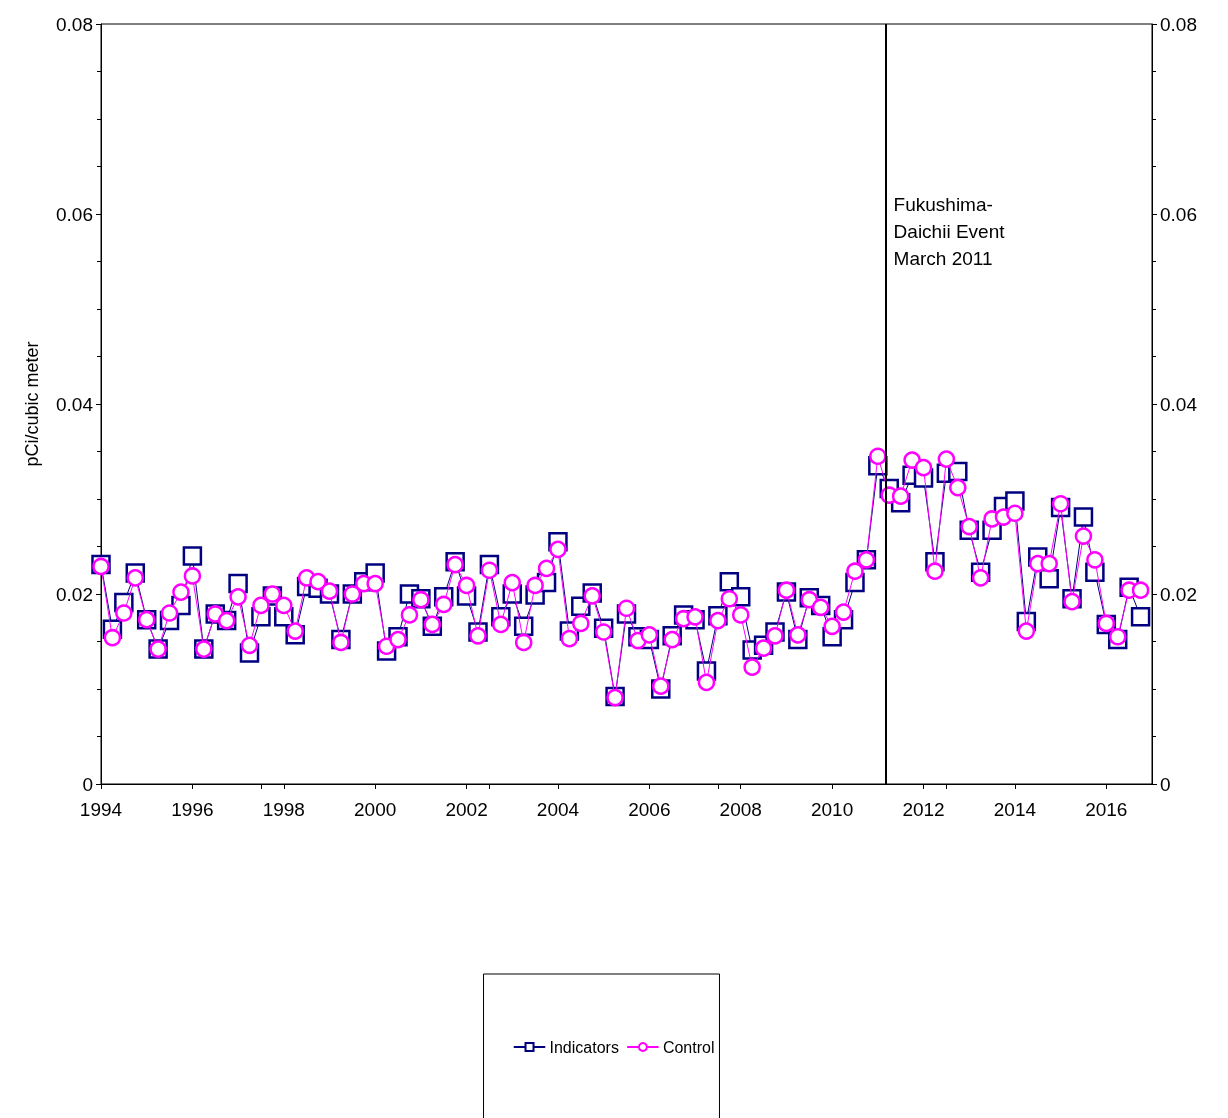 This screenshot has width=1228, height=1118. I want to click on x-tick-label: 2008, so click(740, 809).